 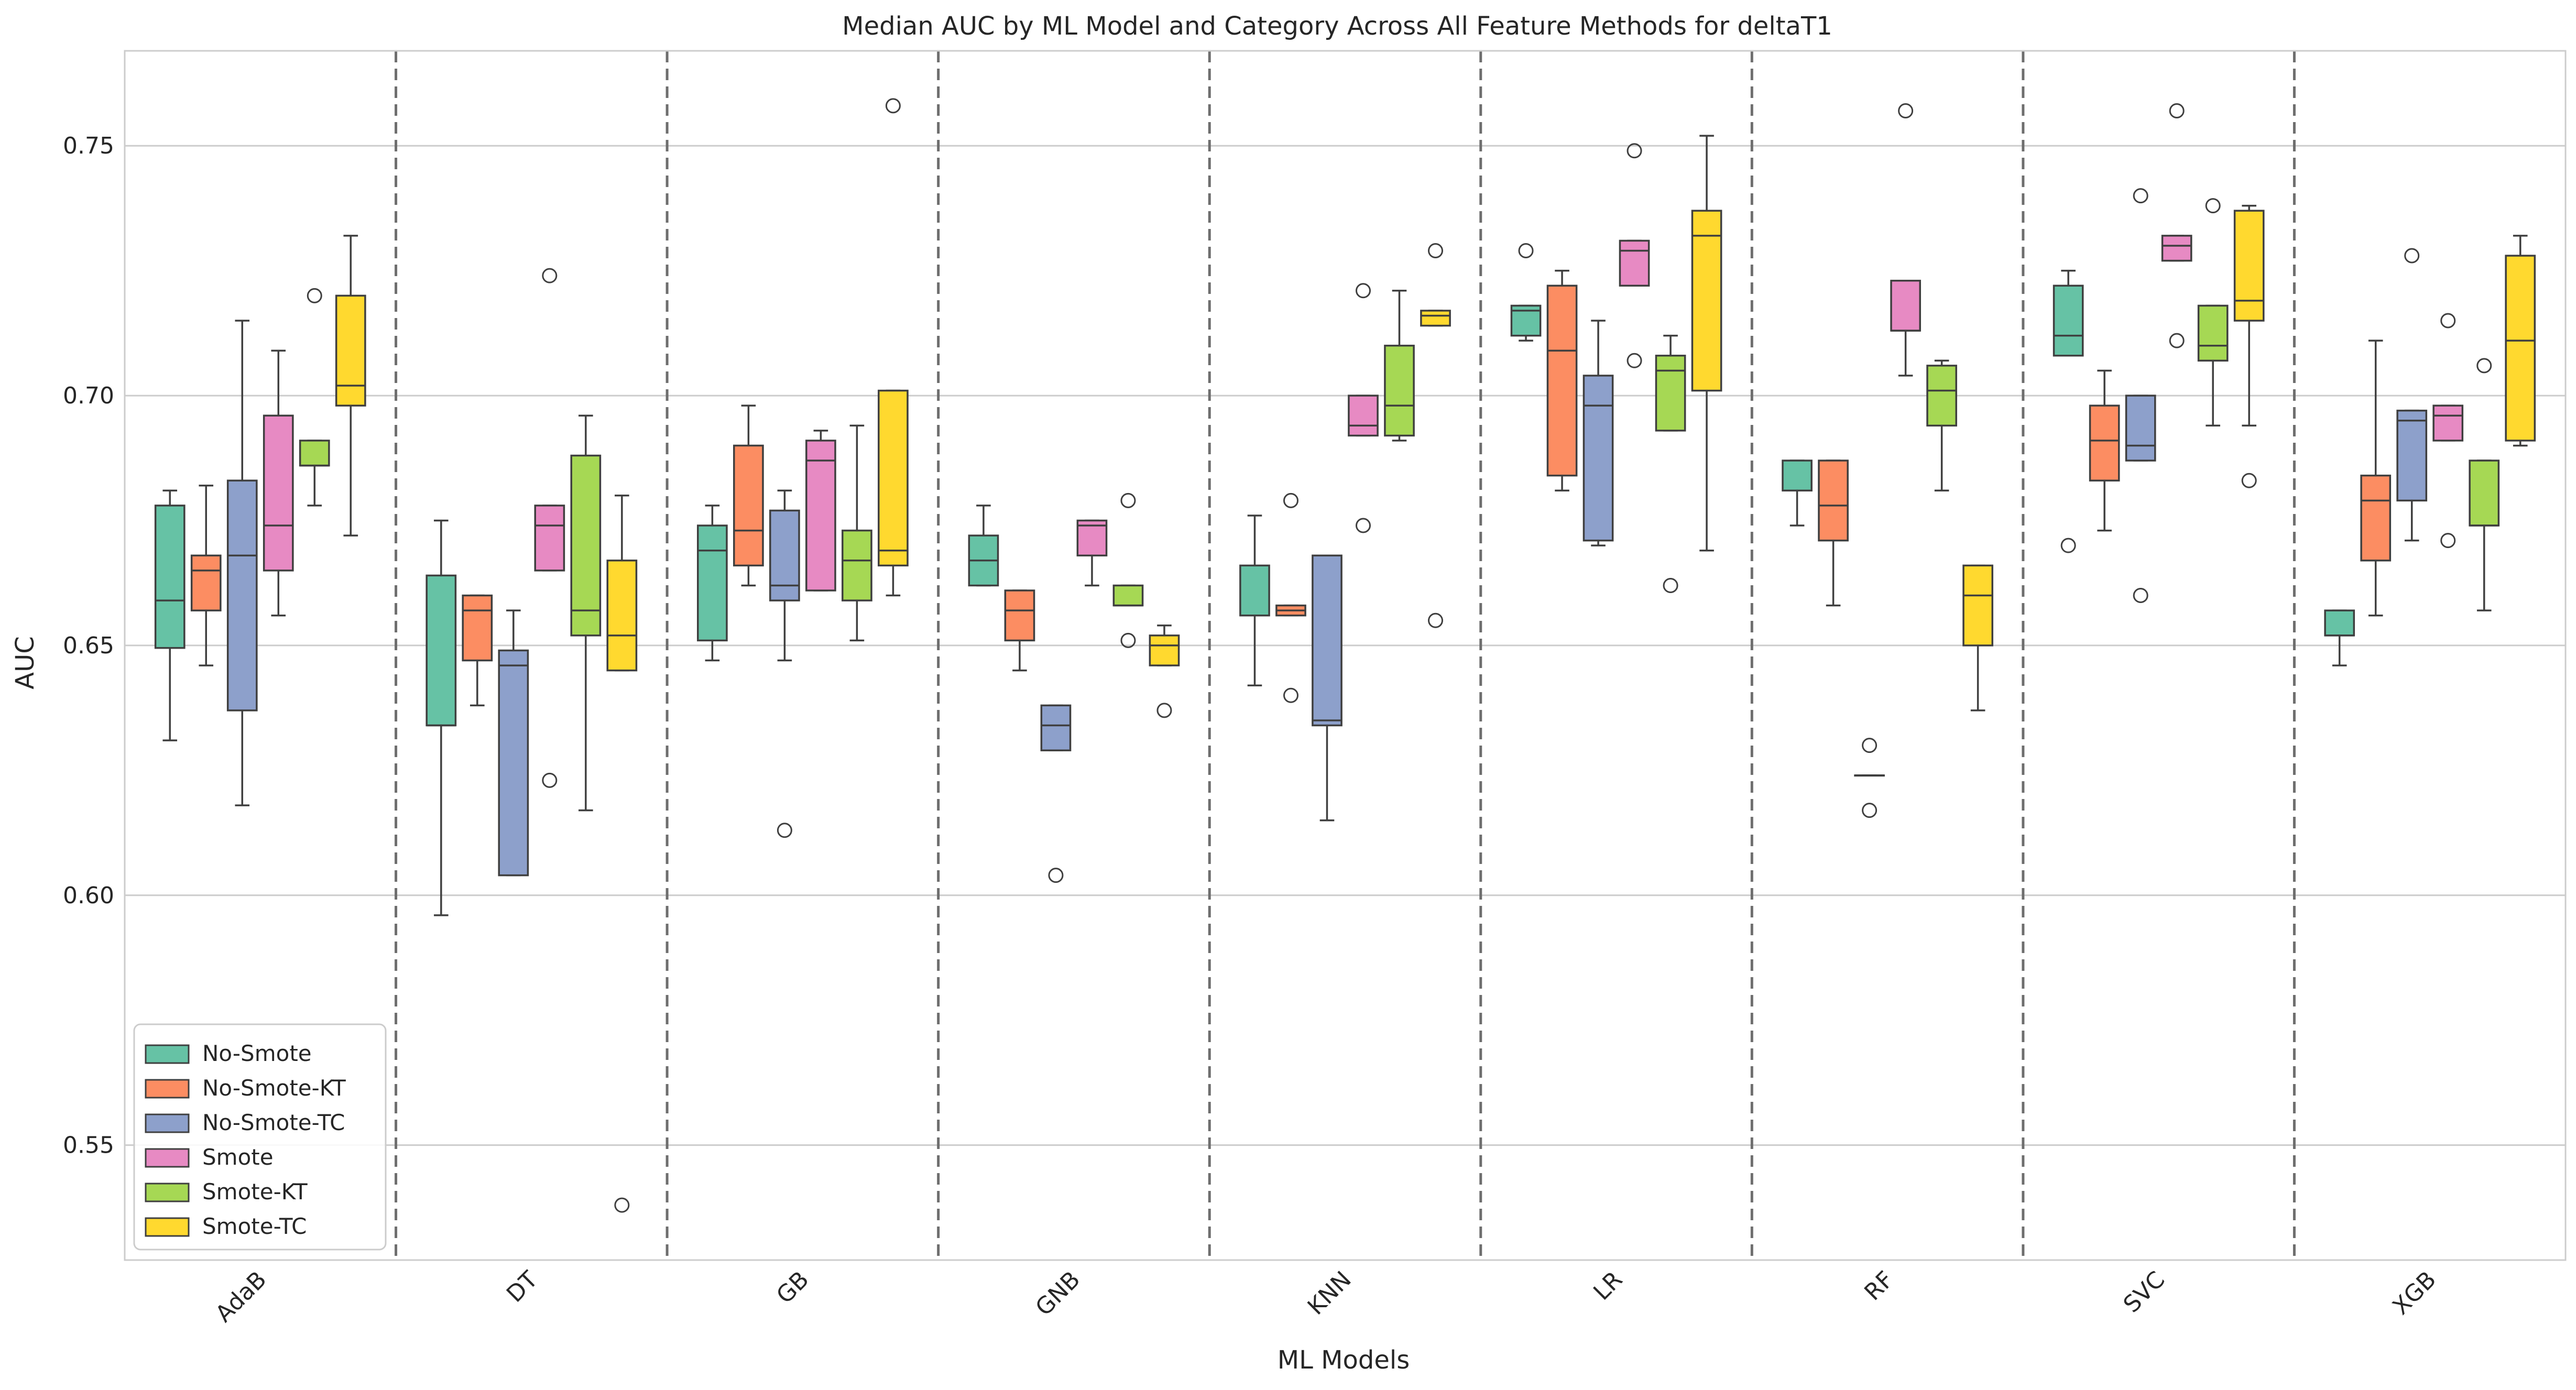 I want to click on box-No-Smote-KT-XGB, so click(x=2376, y=478).